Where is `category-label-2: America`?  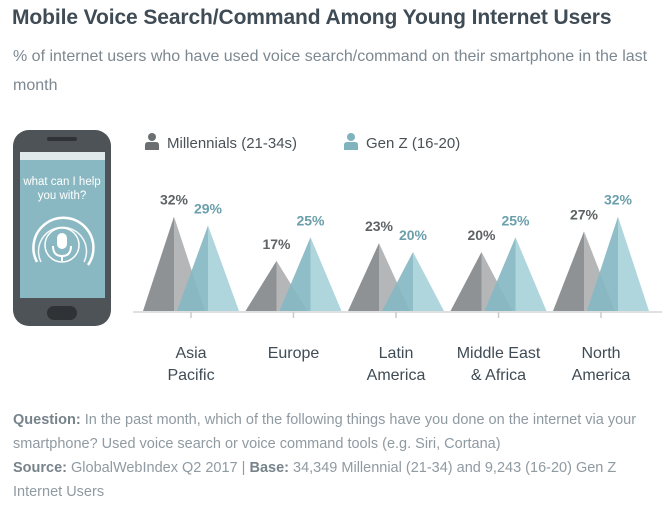
category-label-2: America is located at coordinates (396, 375).